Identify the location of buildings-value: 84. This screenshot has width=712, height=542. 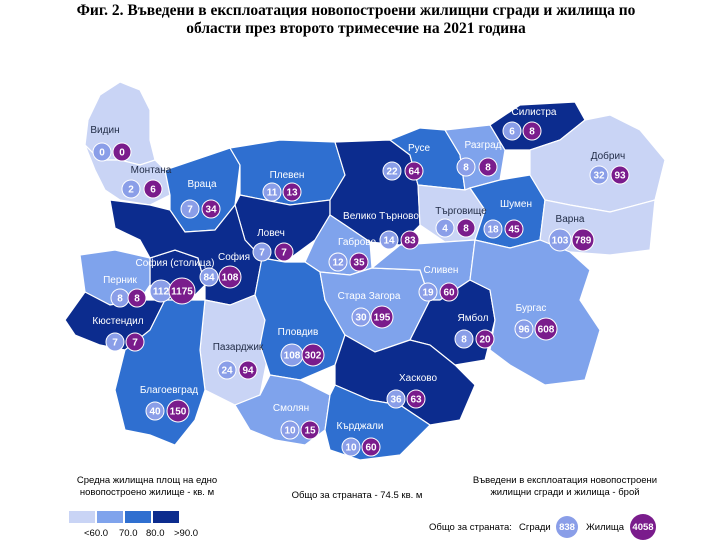
(209, 278).